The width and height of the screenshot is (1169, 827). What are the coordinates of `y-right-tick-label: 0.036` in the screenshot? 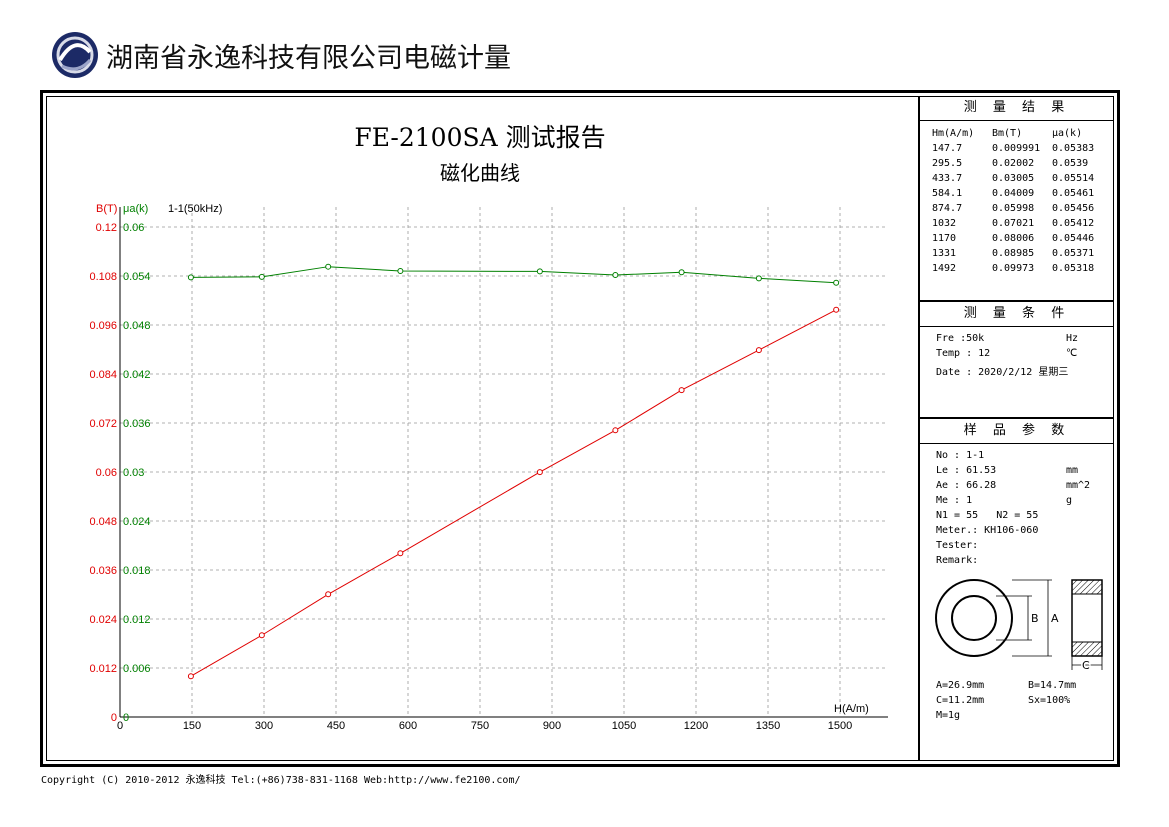 It's located at (137, 424).